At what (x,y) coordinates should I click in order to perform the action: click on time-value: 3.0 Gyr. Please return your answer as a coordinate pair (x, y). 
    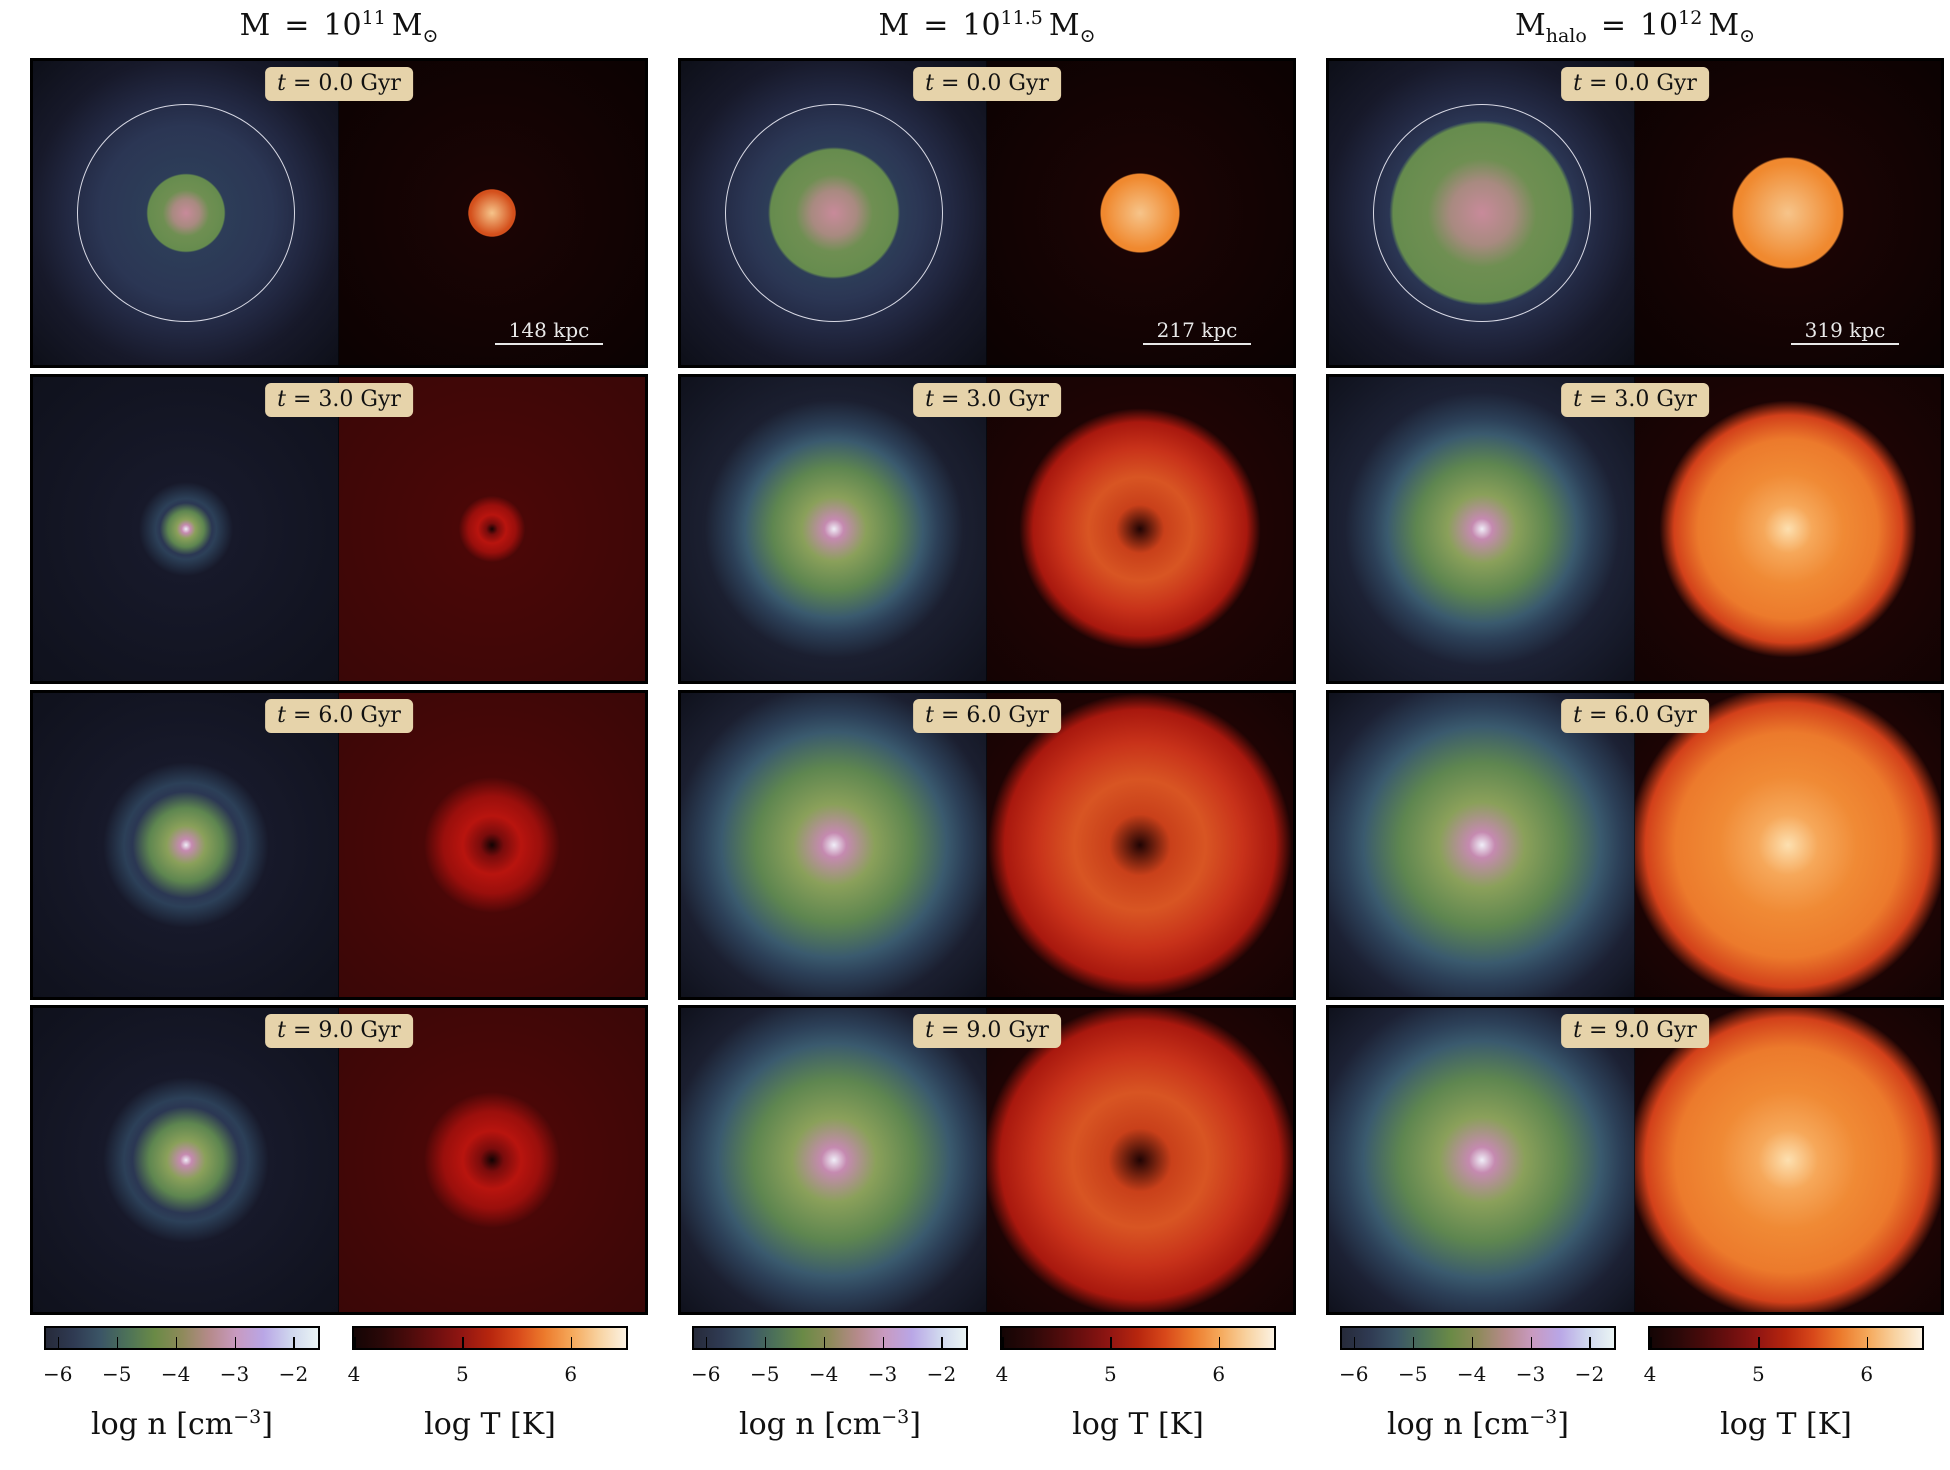
    Looking at the image, I should click on (1655, 399).